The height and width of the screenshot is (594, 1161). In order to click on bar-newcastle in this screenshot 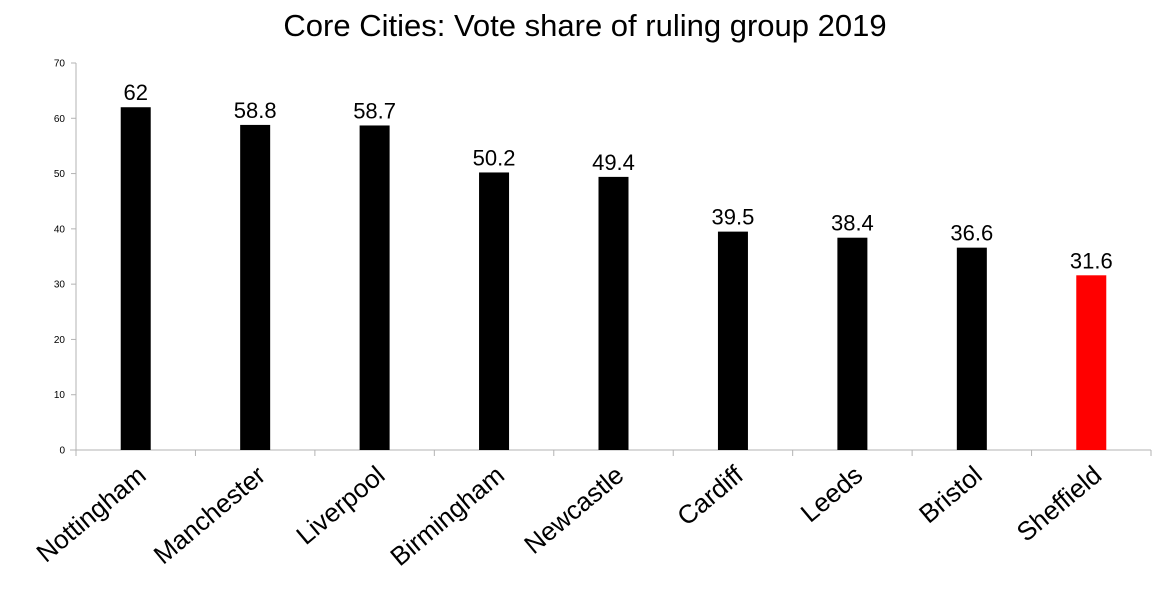, I will do `click(613, 313)`.